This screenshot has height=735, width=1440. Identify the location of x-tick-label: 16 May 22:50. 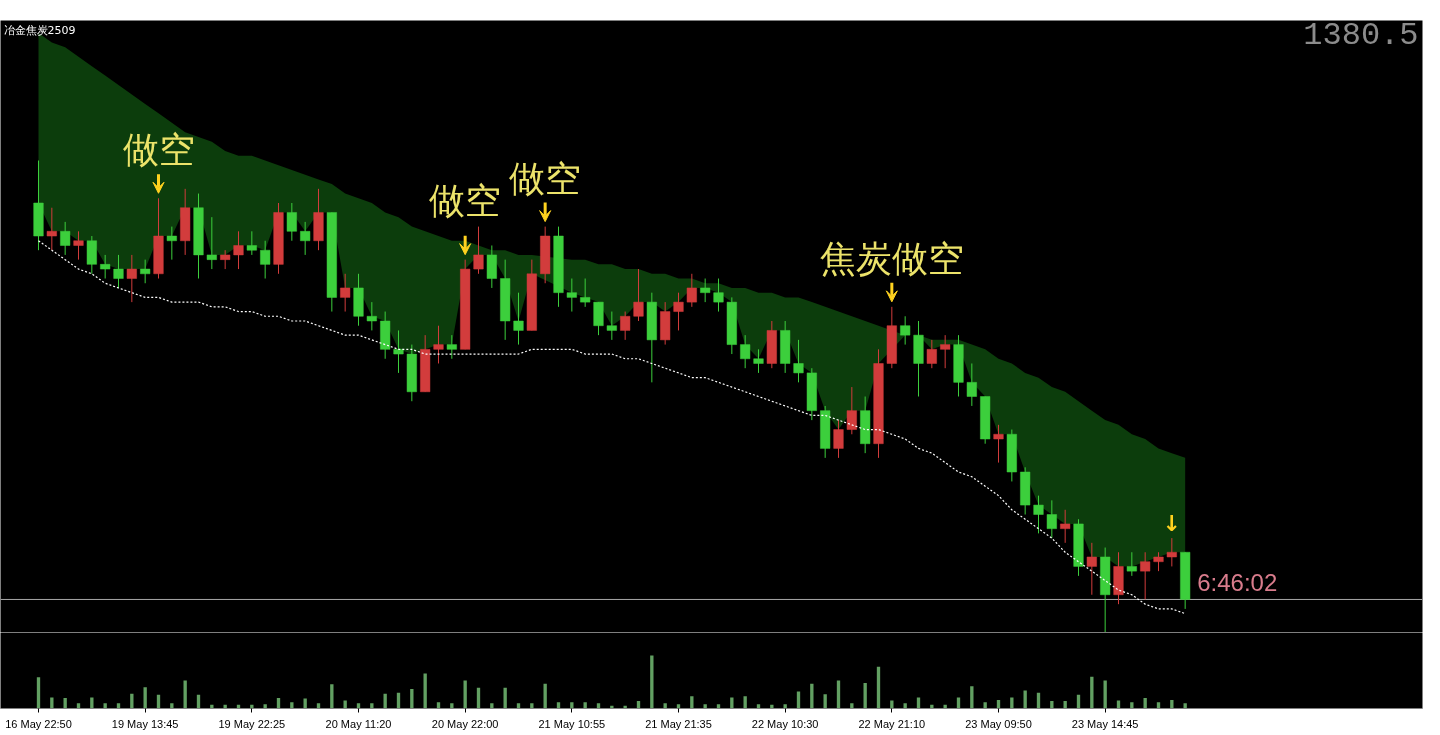
(38, 723).